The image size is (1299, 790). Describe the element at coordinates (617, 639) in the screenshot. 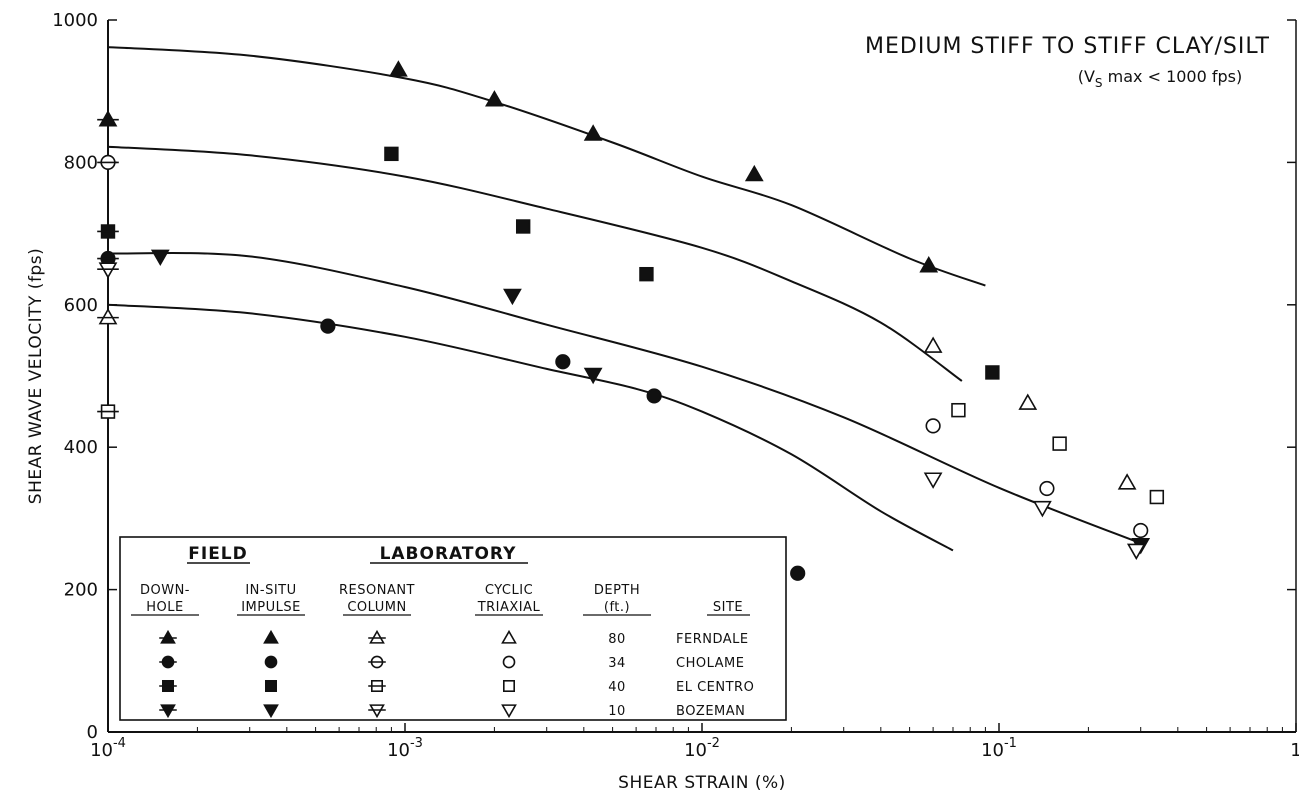

I see `legend-depth-ferndale: 80` at that location.